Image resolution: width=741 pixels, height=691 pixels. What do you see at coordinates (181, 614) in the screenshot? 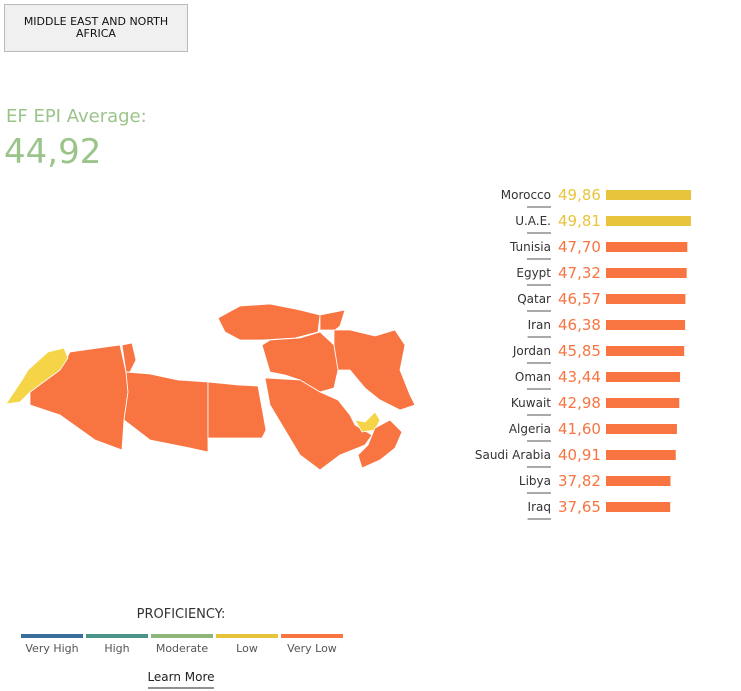
I see `legend-title: PROFICIENCY:` at bounding box center [181, 614].